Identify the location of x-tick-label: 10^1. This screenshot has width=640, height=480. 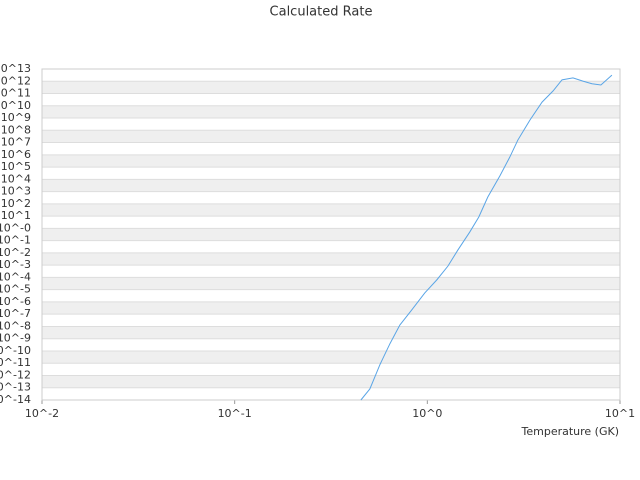
(620, 413).